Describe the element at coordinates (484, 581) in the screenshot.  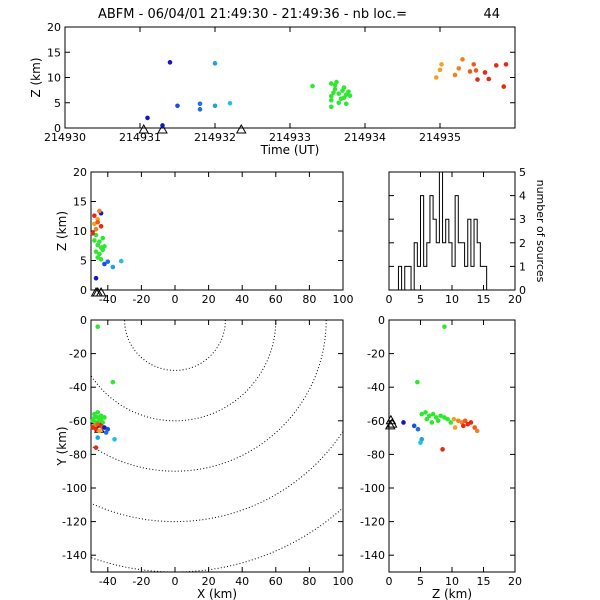
I see `x-tick-label: 15` at that location.